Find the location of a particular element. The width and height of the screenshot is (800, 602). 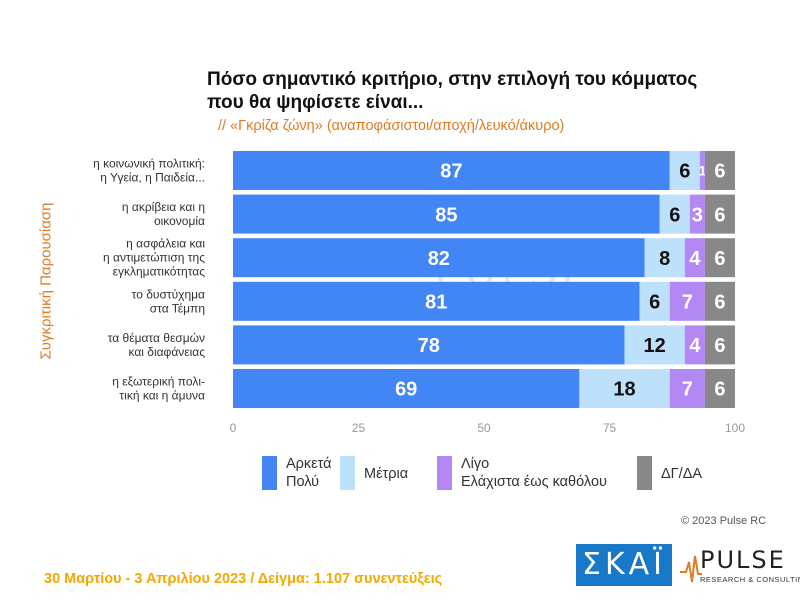

data-label: 85 is located at coordinates (446, 215).